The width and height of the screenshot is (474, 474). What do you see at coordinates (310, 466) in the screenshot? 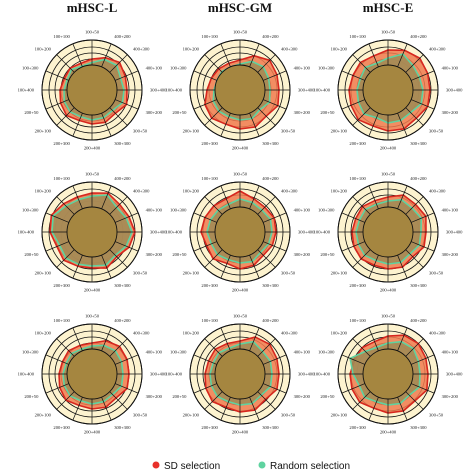
I see `legend-label-random: Random selection` at bounding box center [310, 466].